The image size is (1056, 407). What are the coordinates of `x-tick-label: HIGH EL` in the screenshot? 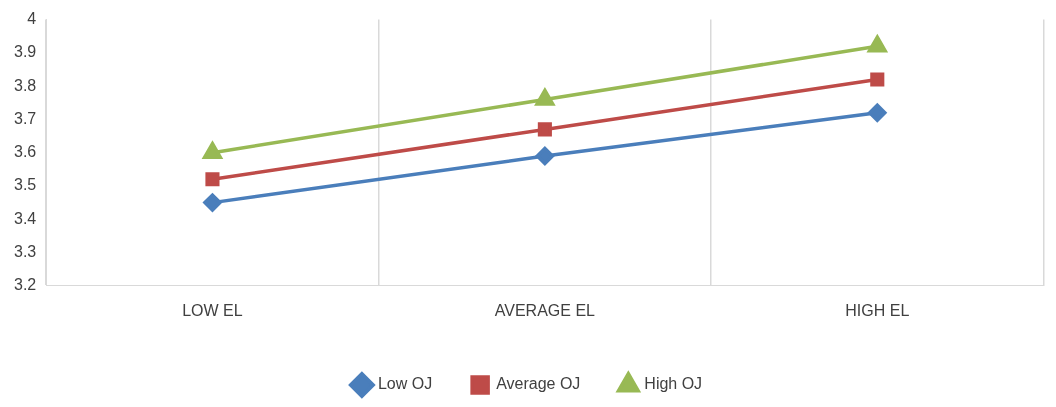 It's located at (877, 310).